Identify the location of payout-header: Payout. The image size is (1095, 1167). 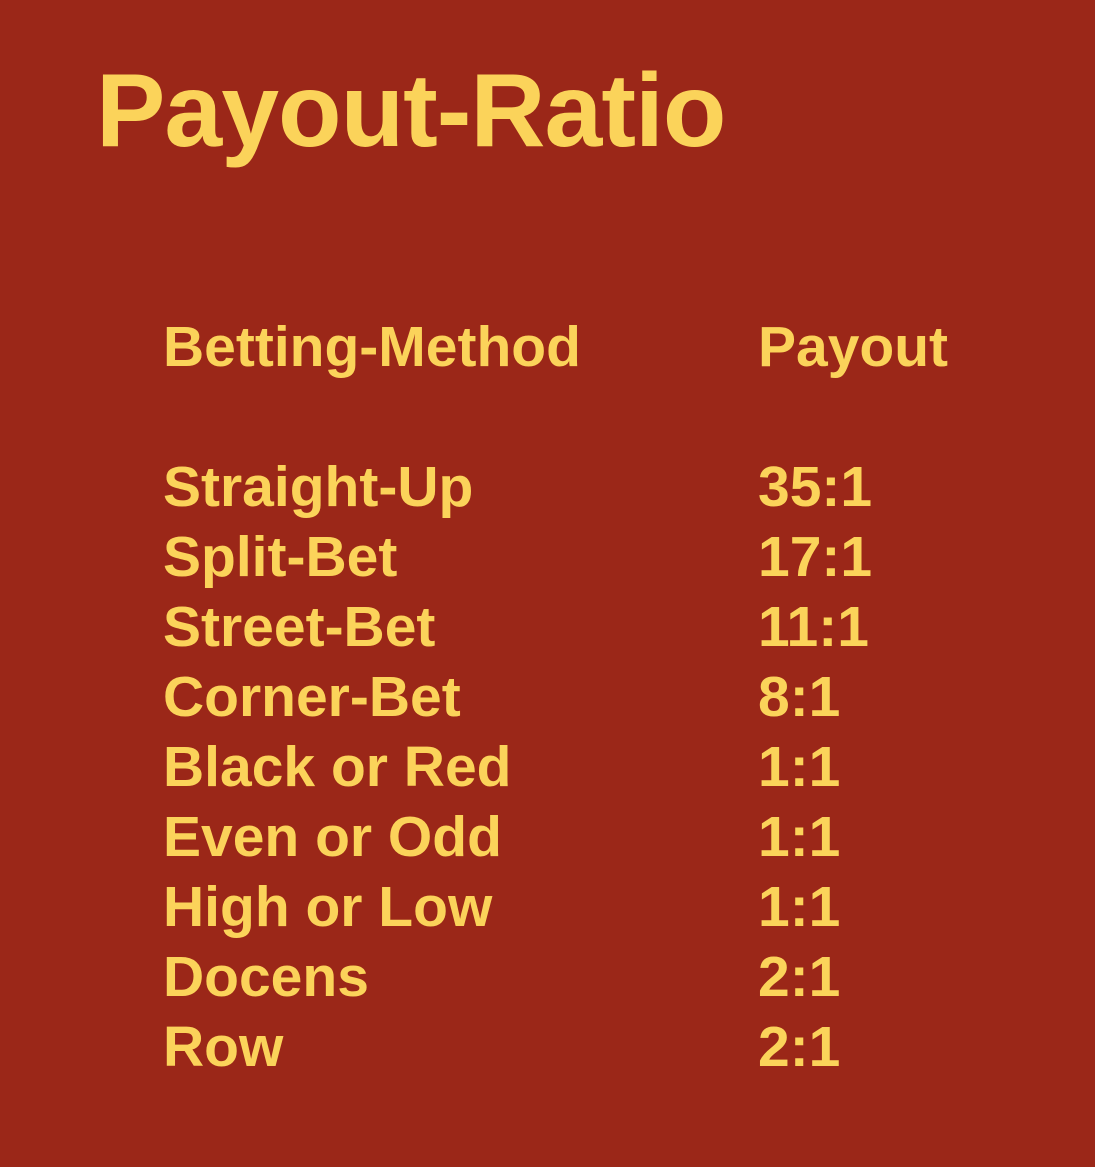
(853, 347).